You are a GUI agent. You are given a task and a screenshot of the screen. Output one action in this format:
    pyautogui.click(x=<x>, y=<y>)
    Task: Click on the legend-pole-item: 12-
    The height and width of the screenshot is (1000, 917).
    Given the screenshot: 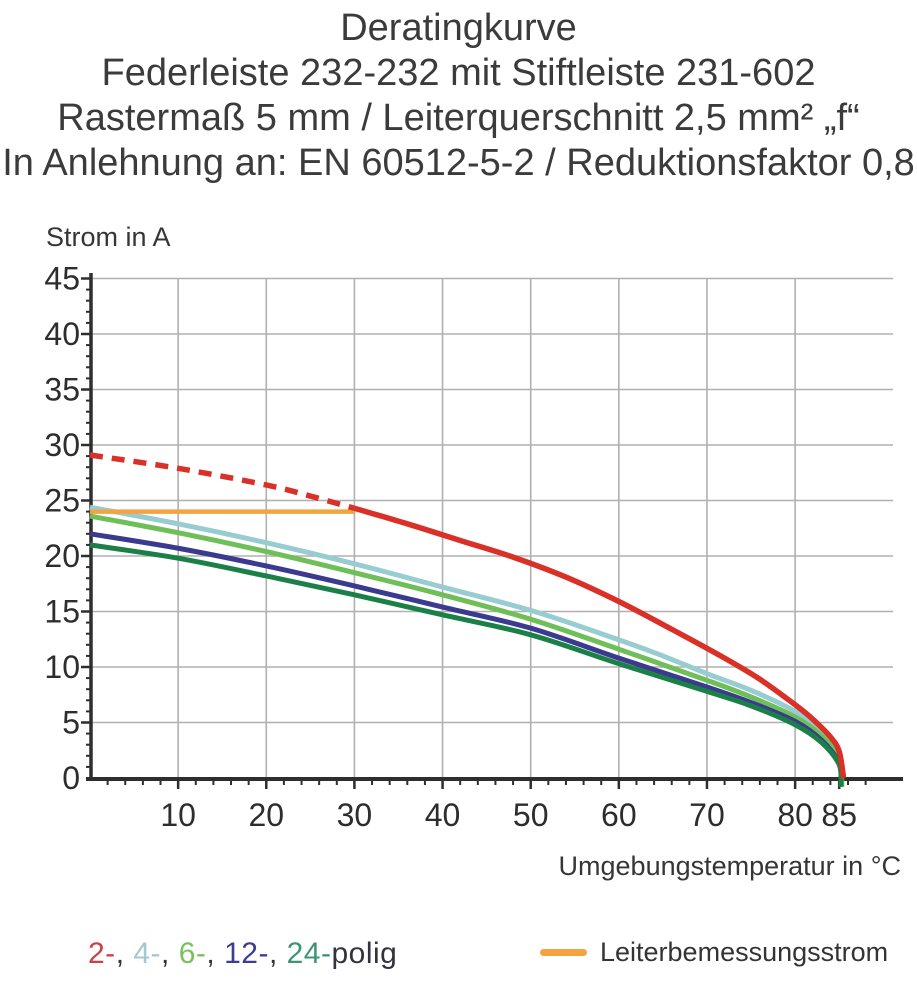 What is the action you would take?
    pyautogui.click(x=246, y=953)
    